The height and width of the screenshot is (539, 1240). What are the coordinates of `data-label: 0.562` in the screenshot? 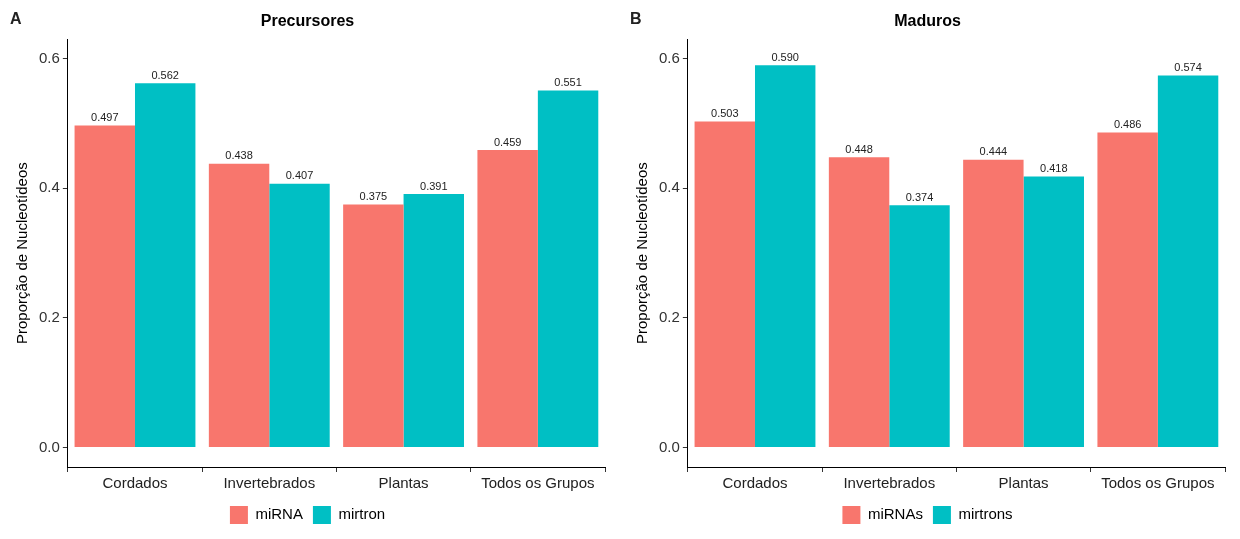 It's located at (165, 74).